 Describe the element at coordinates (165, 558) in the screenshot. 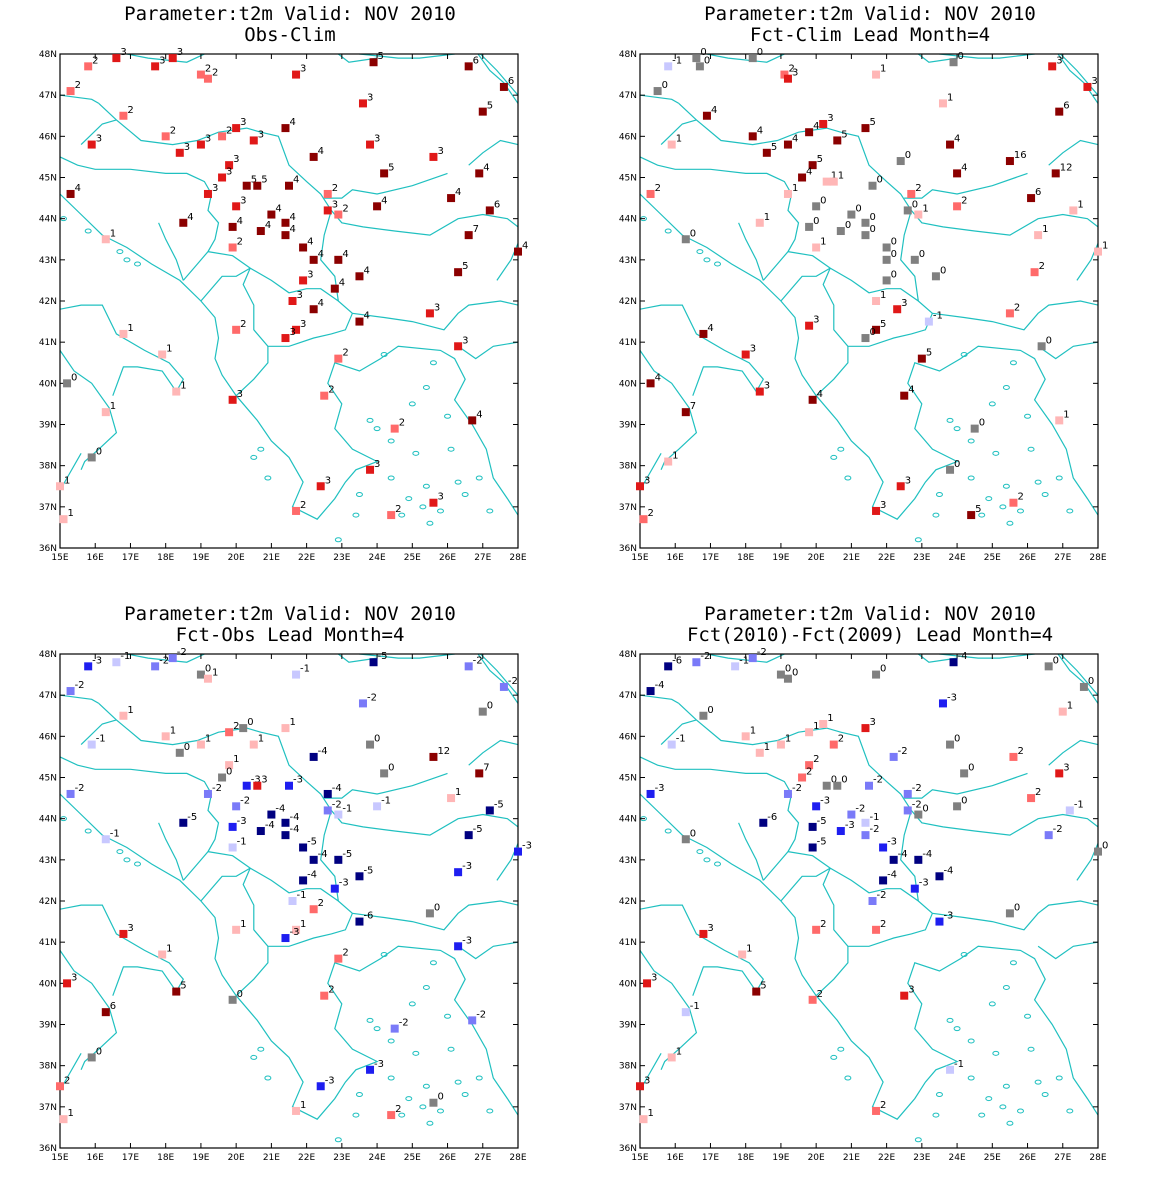

I see `x-tick-label: 18E` at that location.